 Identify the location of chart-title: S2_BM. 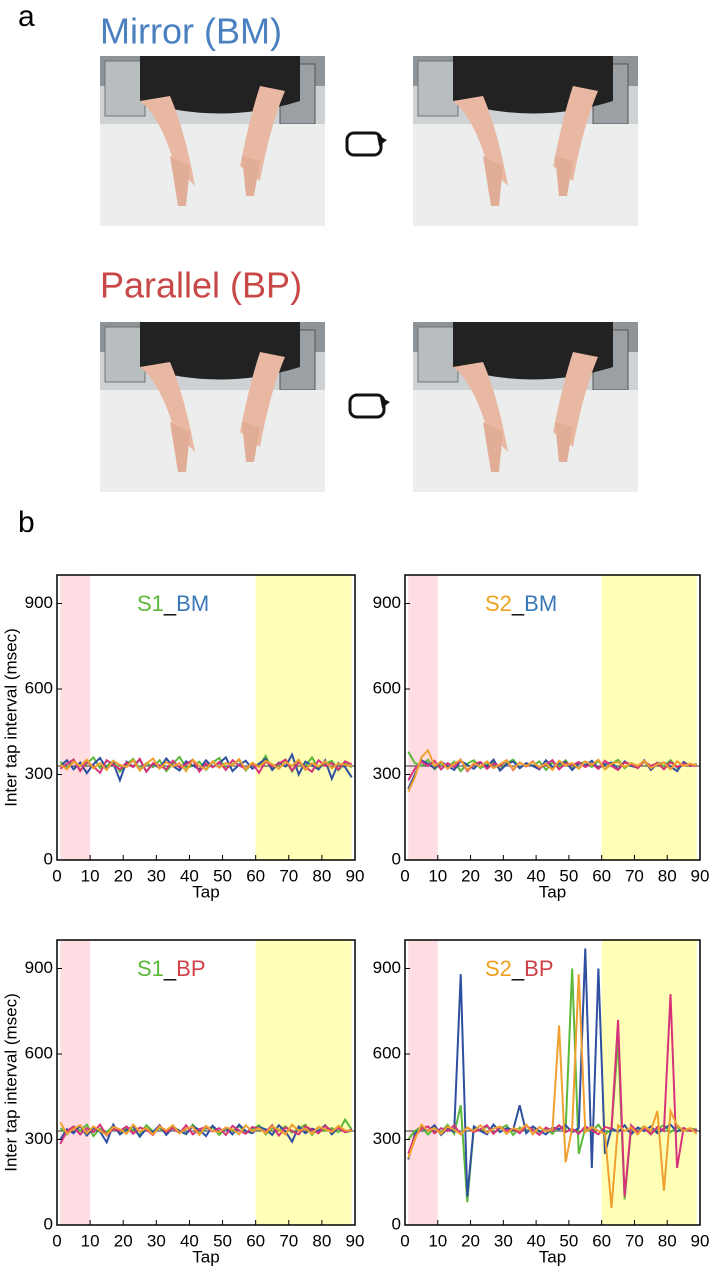
(521, 603).